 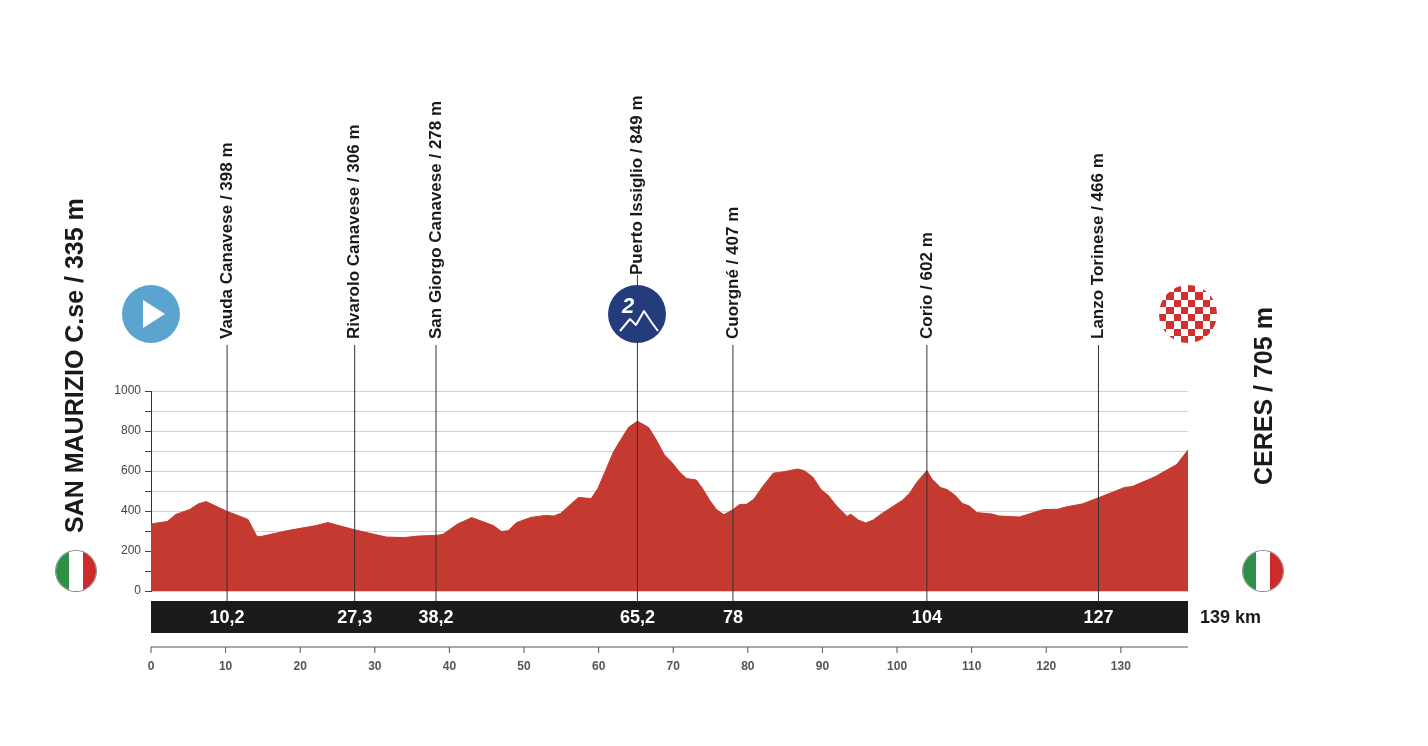 What do you see at coordinates (748, 665) in the screenshot?
I see `x-tick-label: 80` at bounding box center [748, 665].